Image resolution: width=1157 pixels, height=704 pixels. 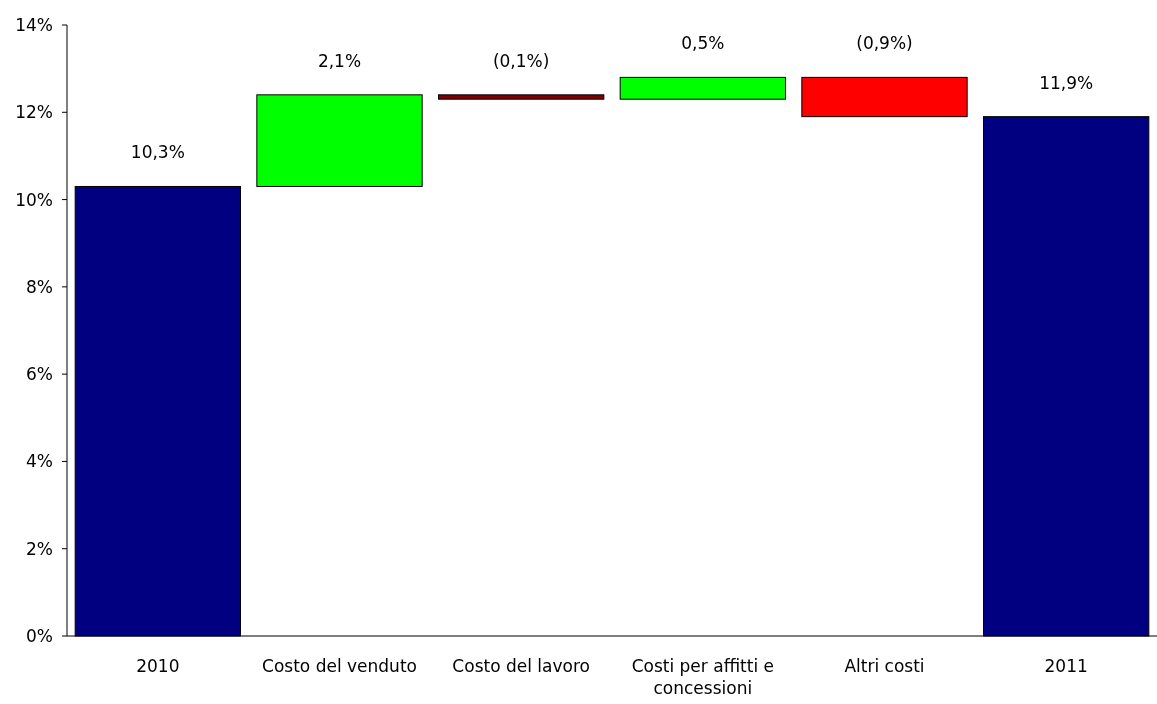 I want to click on y-tick-label: 6%, so click(x=39, y=374).